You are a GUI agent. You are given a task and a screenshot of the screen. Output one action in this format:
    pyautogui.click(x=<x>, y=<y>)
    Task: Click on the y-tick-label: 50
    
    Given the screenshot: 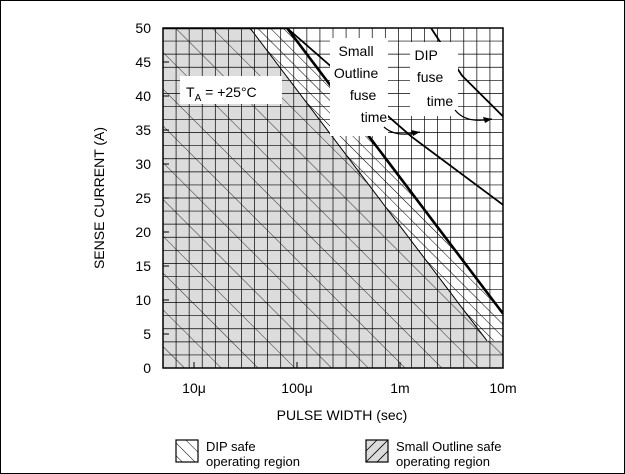 What is the action you would take?
    pyautogui.click(x=143, y=28)
    